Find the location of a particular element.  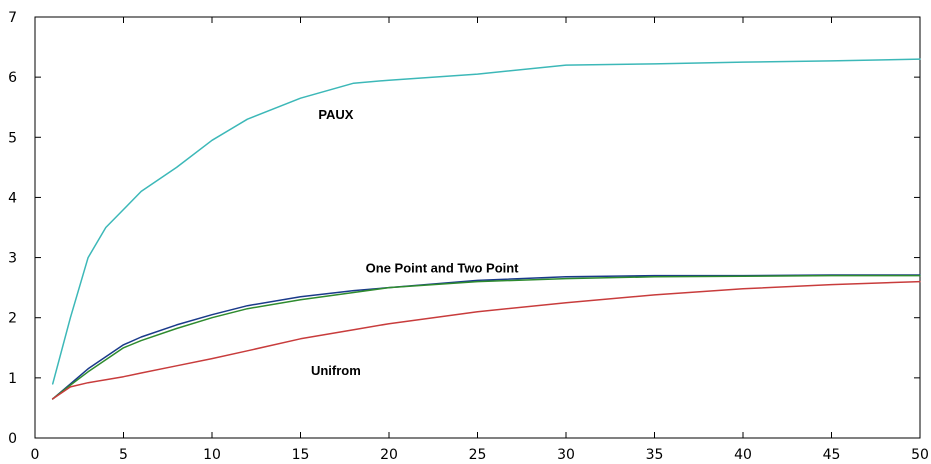

annotation-label: One Point and Two Point is located at coordinates (443, 268).